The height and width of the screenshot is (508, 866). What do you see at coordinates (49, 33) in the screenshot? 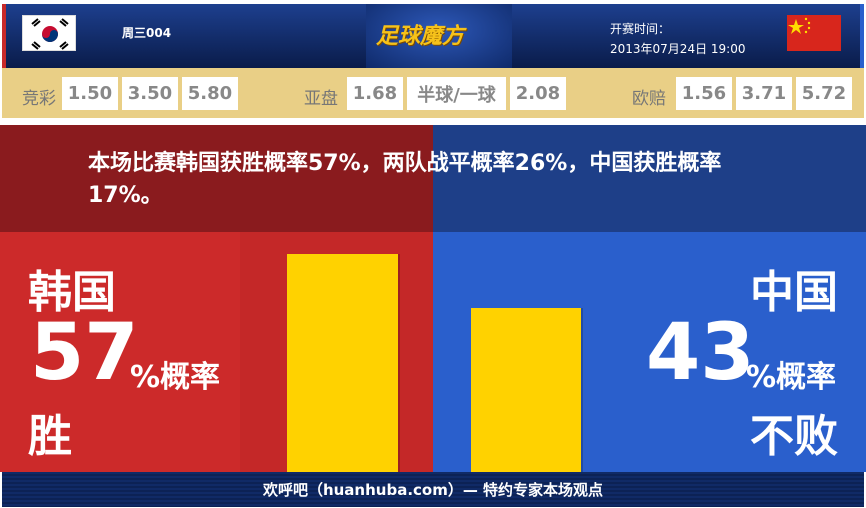
I see `korea-flag-icon` at bounding box center [49, 33].